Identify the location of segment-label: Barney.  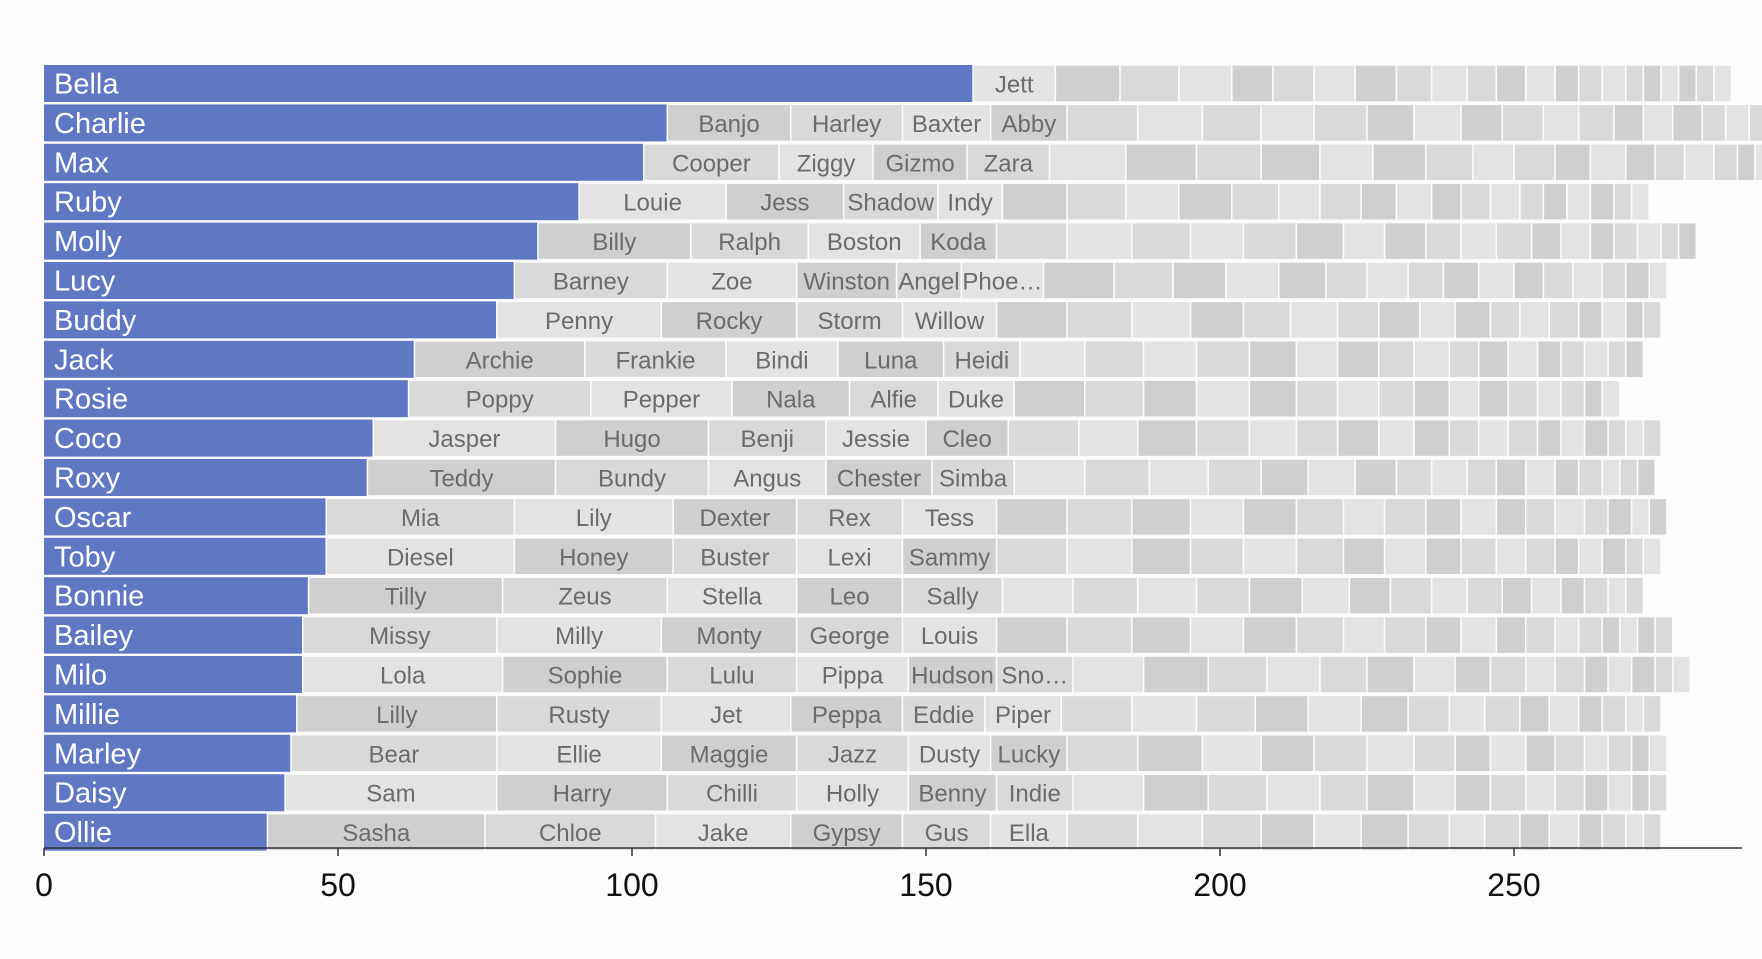
(591, 282).